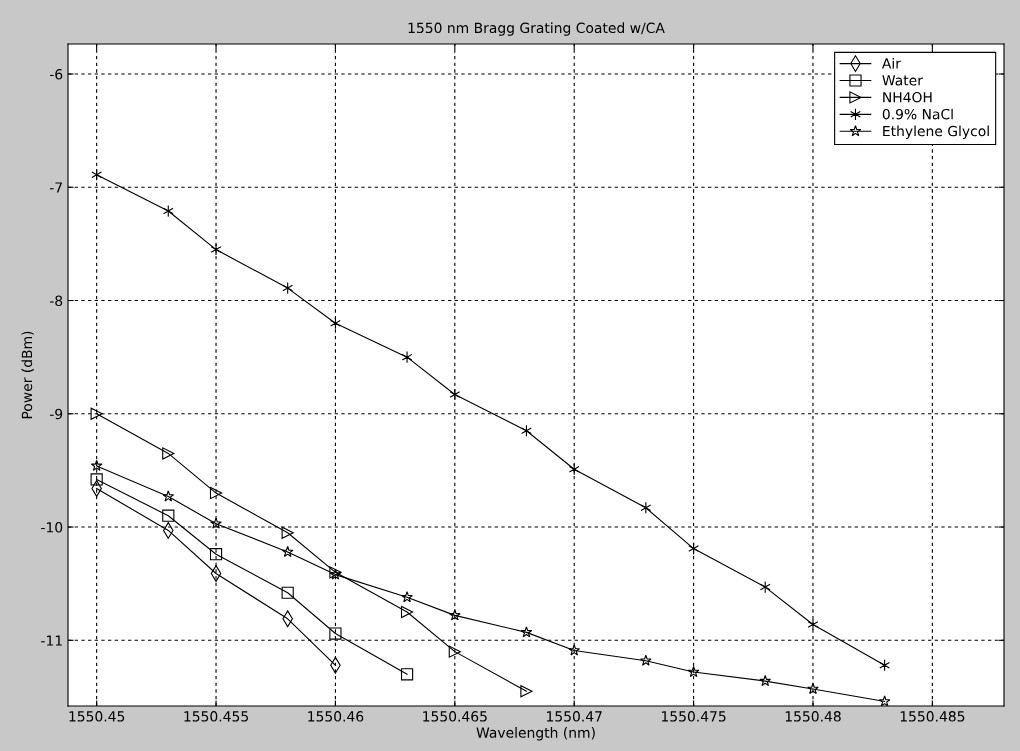 Image resolution: width=1020 pixels, height=751 pixels. Describe the element at coordinates (97, 716) in the screenshot. I see `x-tick-label: 1550.45` at that location.